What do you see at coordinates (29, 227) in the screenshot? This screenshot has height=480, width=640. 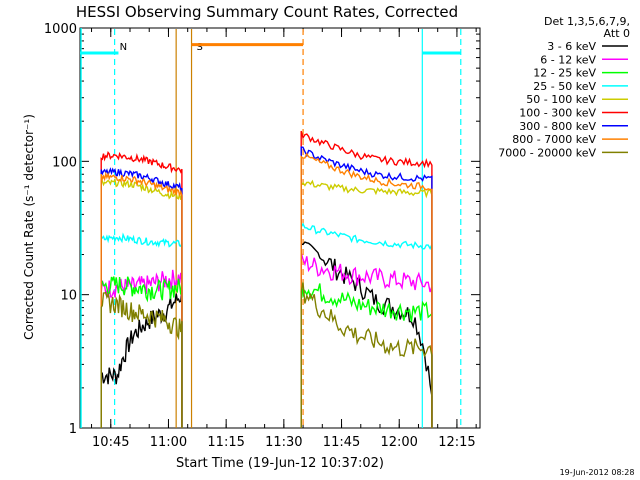 I see `y-axis-label: Corrected Count Rate (s⁻¹ detector⁻¹)` at bounding box center [29, 227].